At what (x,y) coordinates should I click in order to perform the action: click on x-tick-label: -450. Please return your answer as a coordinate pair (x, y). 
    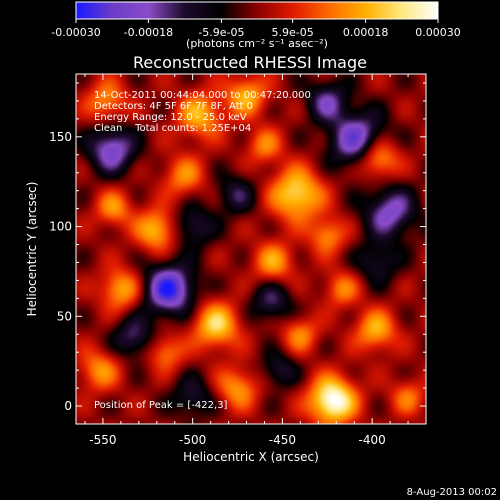
    Looking at the image, I should click on (282, 440).